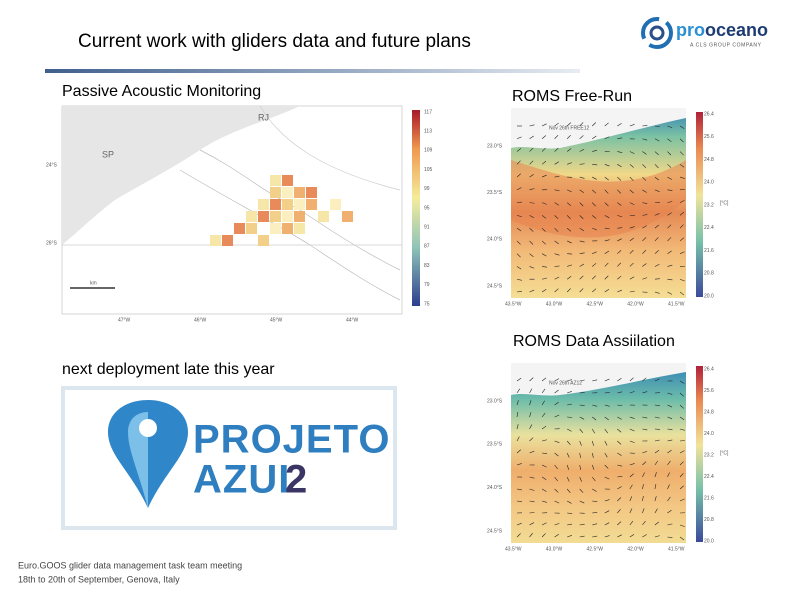 The height and width of the screenshot is (595, 794). Describe the element at coordinates (709, 412) in the screenshot. I see `colorbar-tick: 24.8` at that location.